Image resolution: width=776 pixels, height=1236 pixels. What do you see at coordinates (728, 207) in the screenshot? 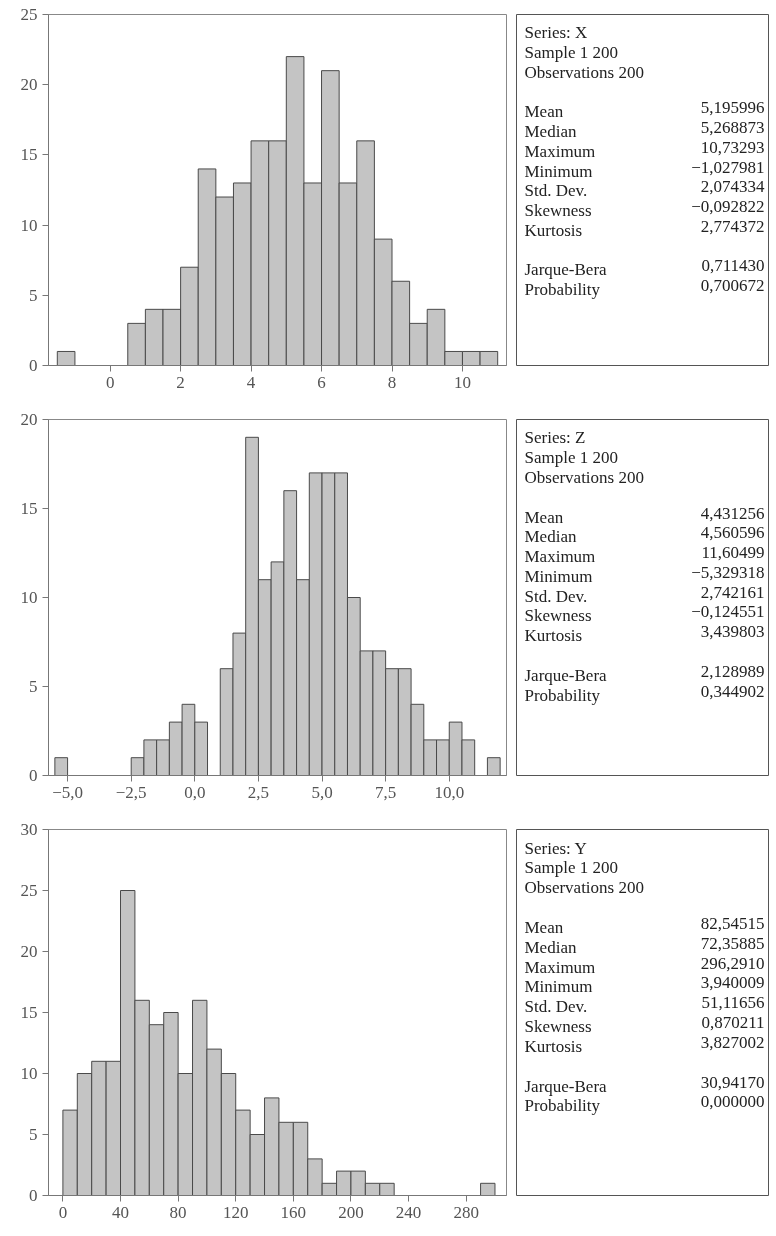
I see `text: −0,092822` at bounding box center [728, 207].